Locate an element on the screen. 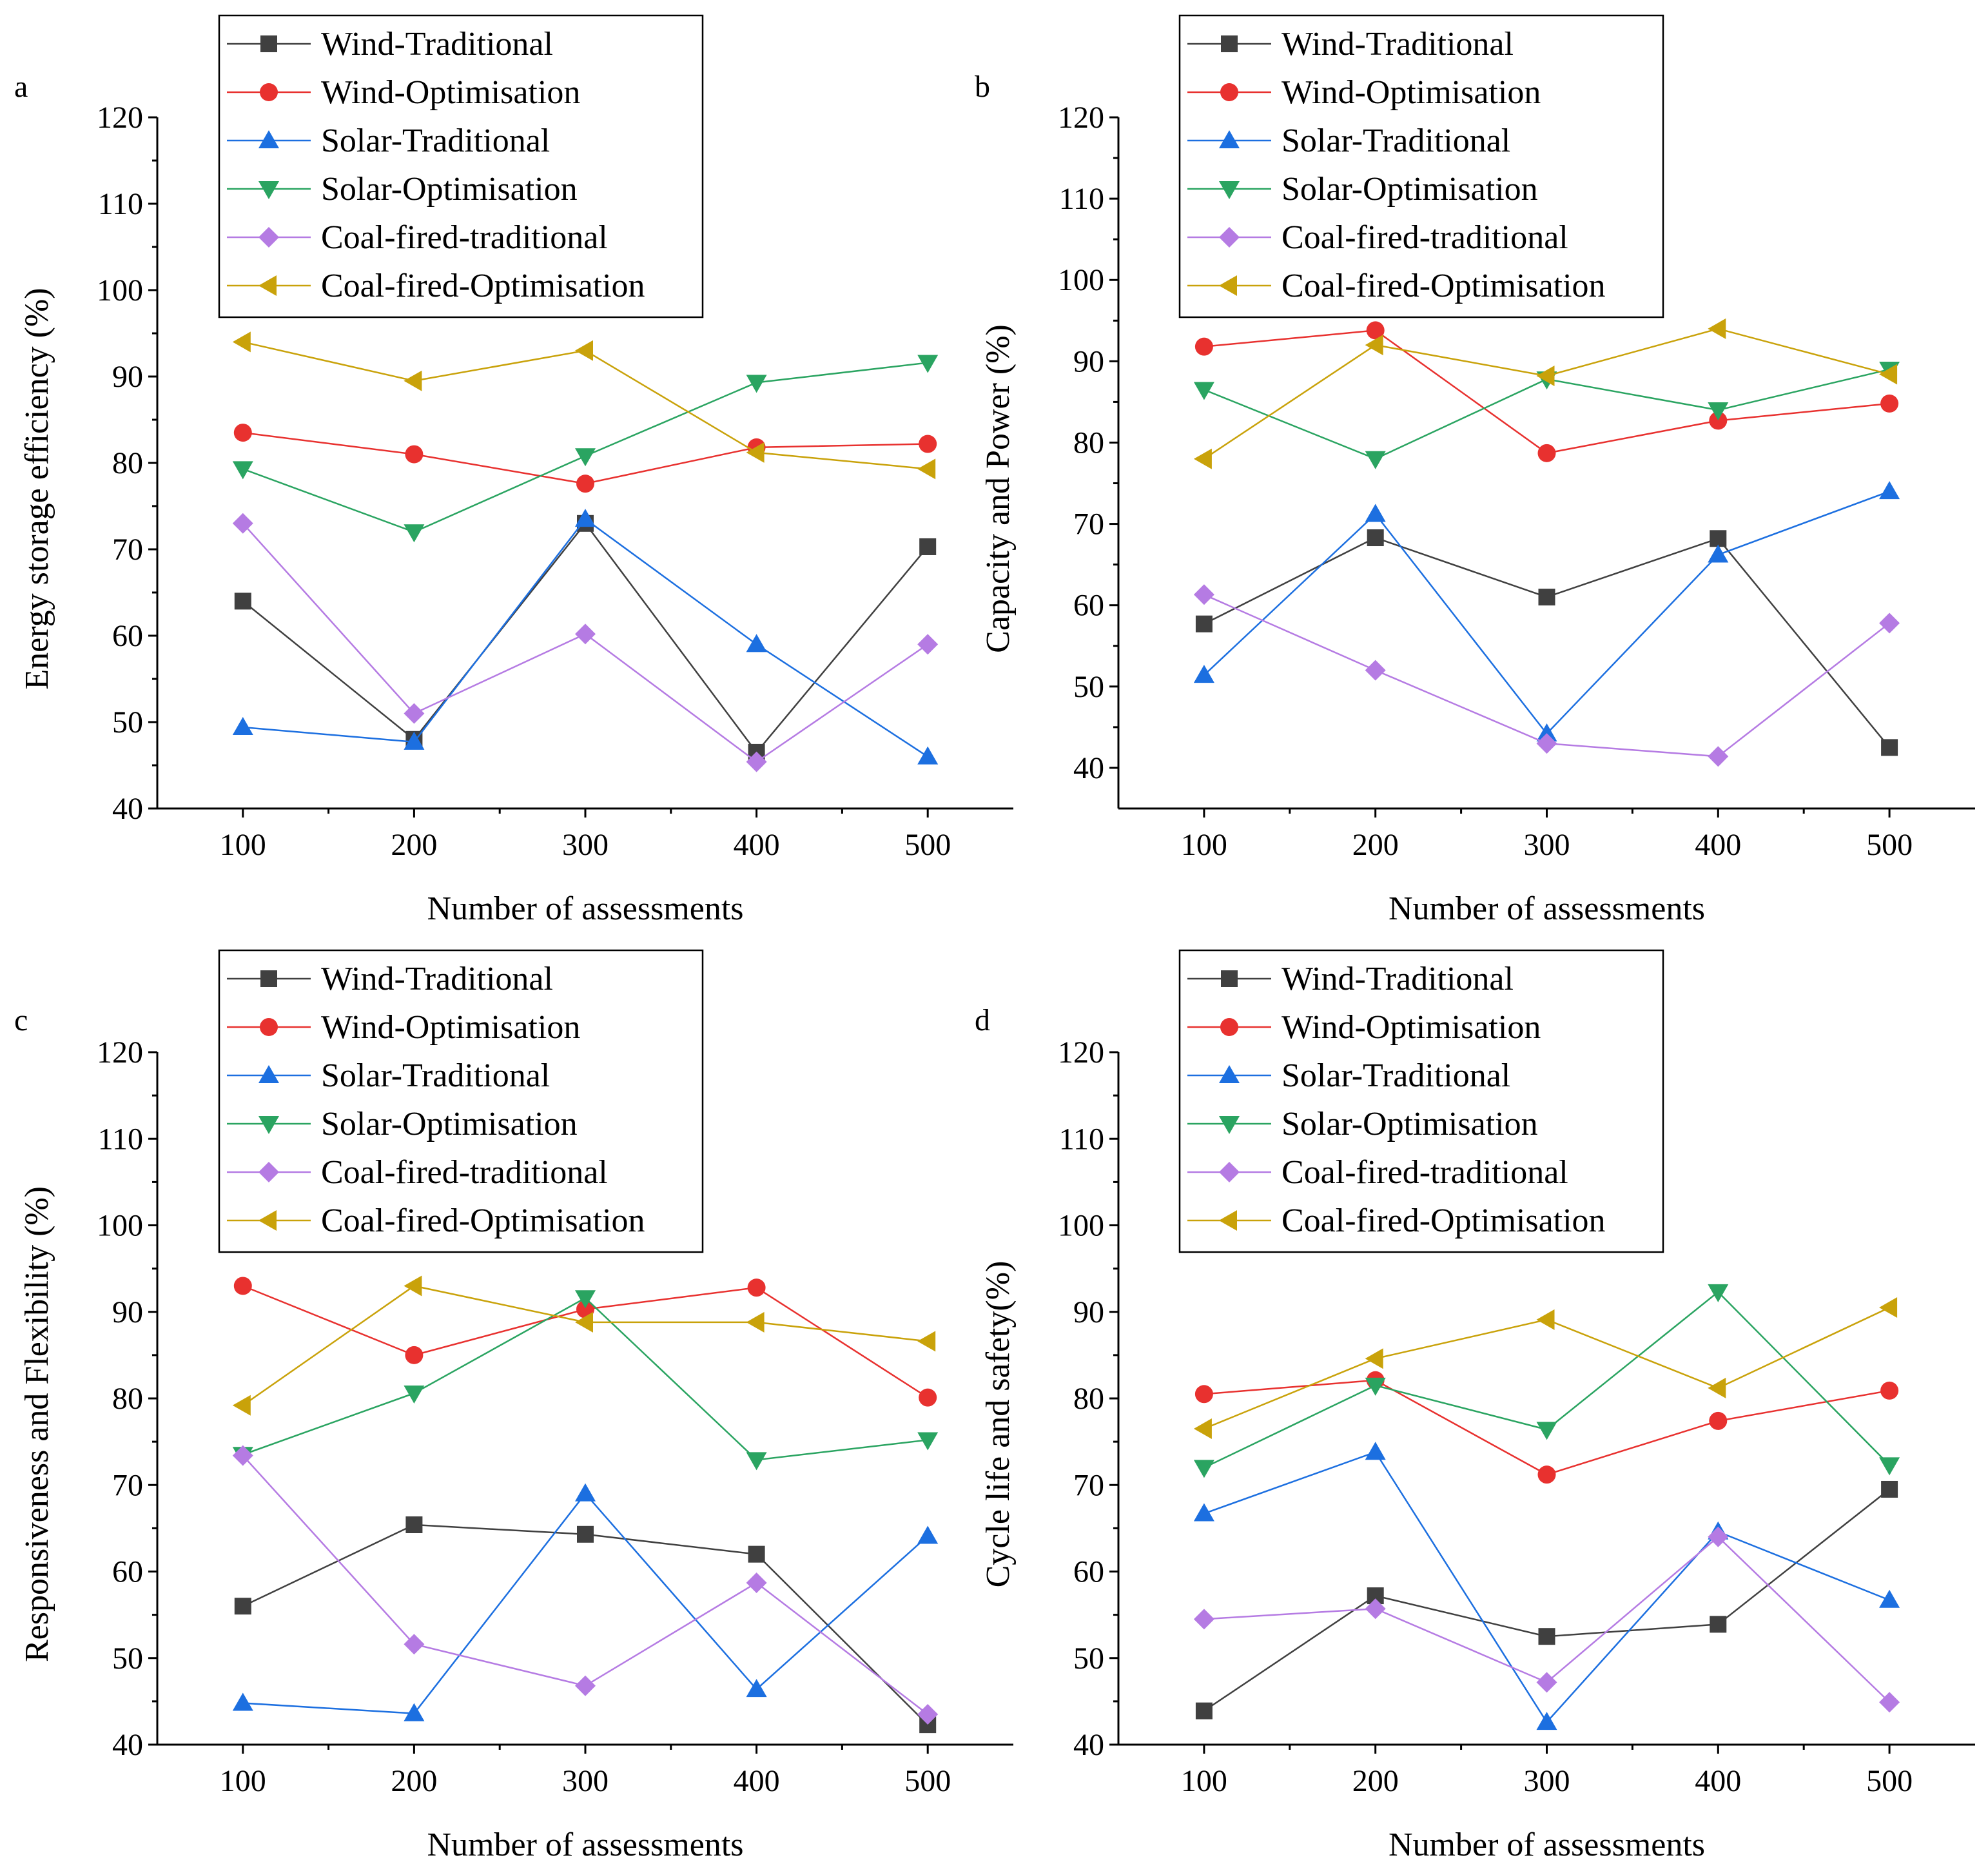 The height and width of the screenshot is (1871, 1988). panel-label: a is located at coordinates (21, 87).